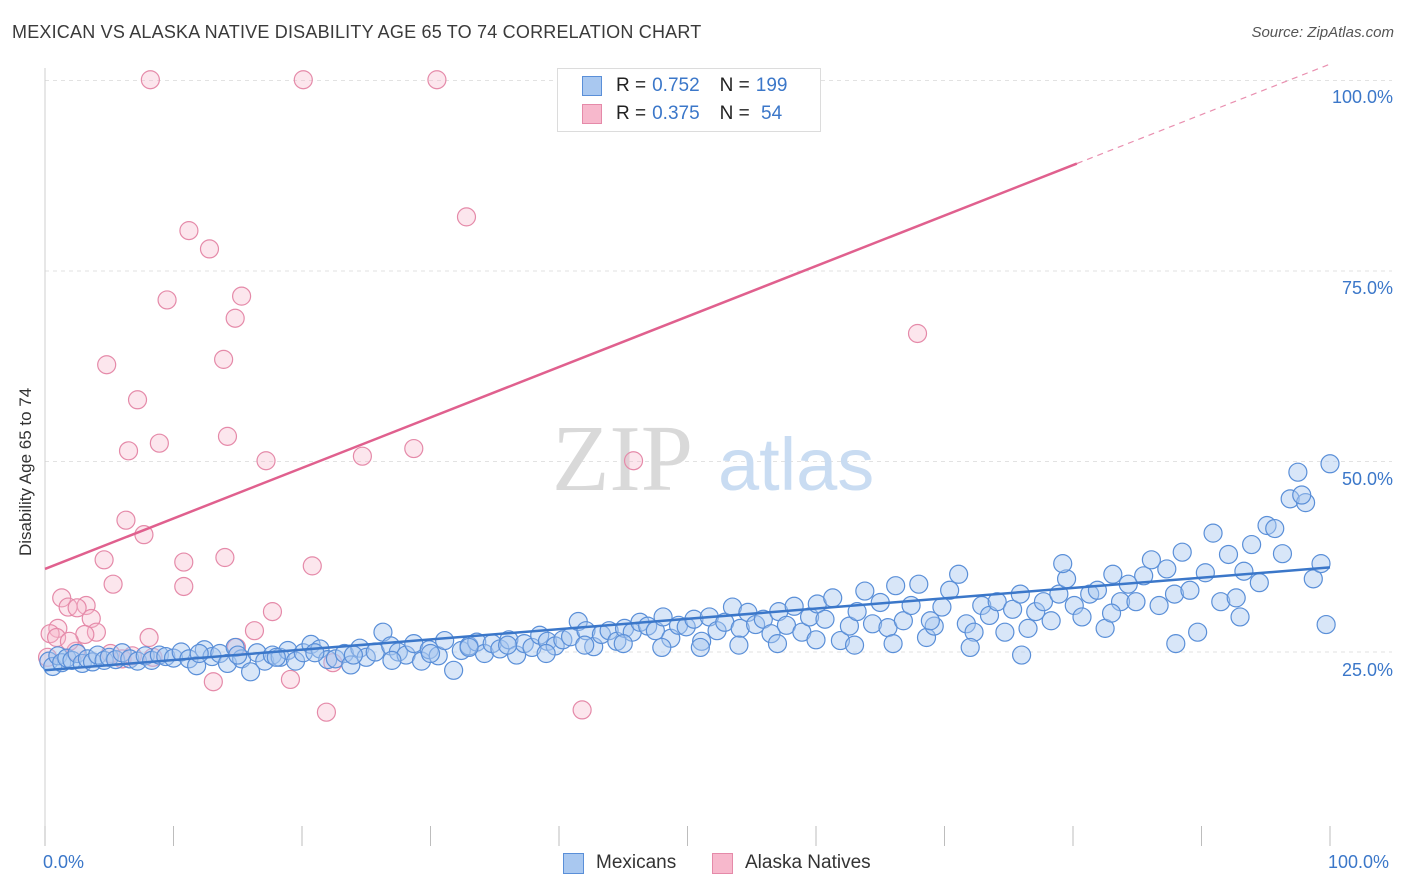 The image size is (1406, 892). What do you see at coordinates (703, 865) in the screenshot?
I see `series-legend: Mexicans Alaska Natives` at bounding box center [703, 865].